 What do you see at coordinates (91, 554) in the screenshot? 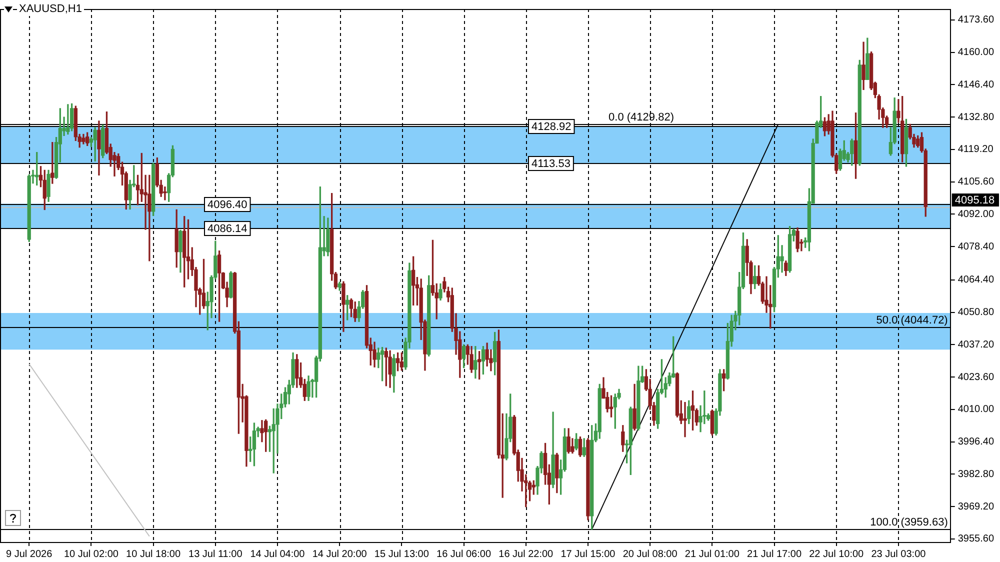
I see `x-tick-label: 10 Jul 02:00` at bounding box center [91, 554].